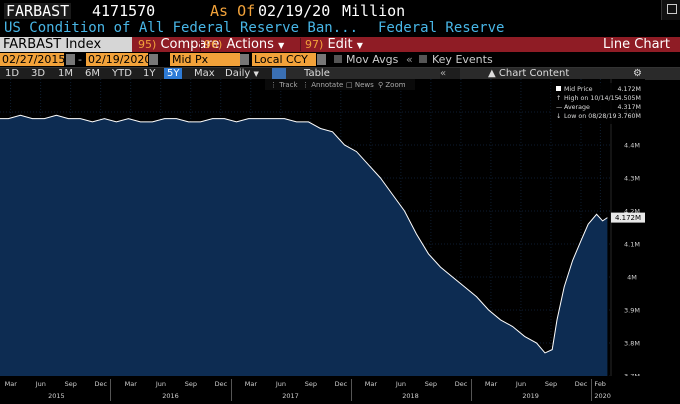 This screenshot has height=404, width=680. Describe the element at coordinates (173, 74) in the screenshot. I see `period-5y: 5Y` at that location.